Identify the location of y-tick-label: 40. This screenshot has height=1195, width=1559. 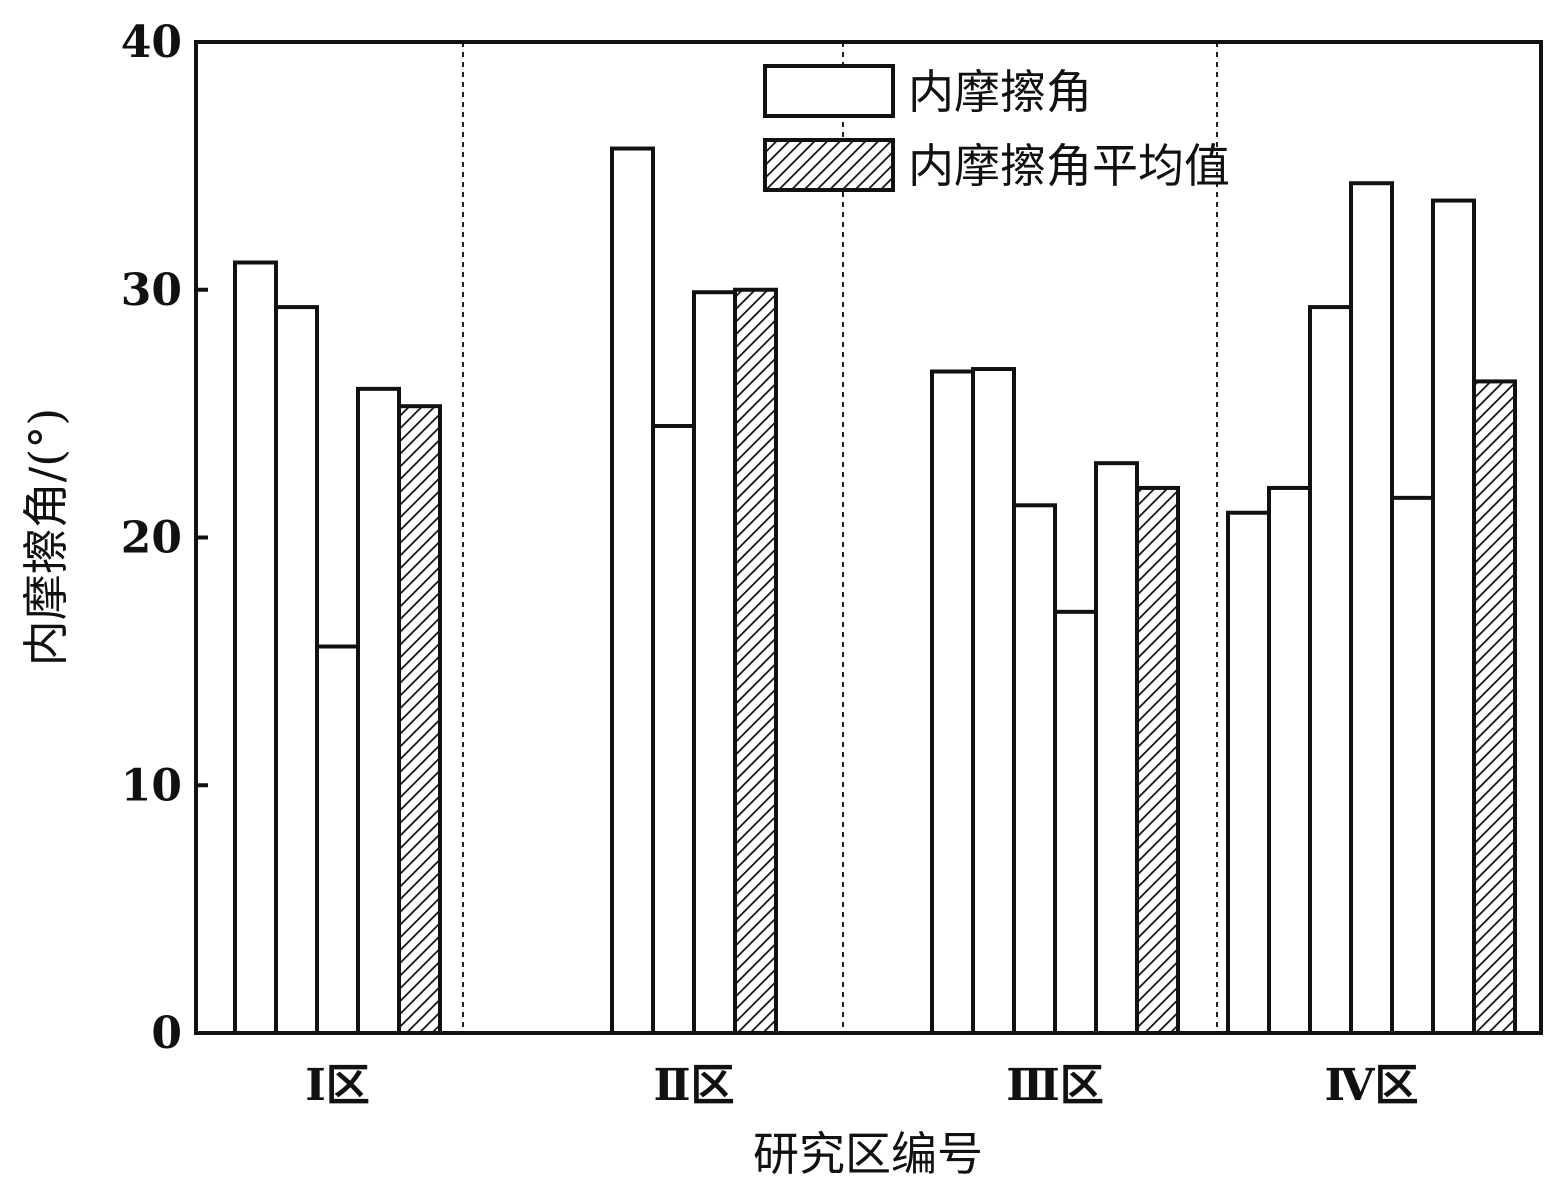
(151, 42).